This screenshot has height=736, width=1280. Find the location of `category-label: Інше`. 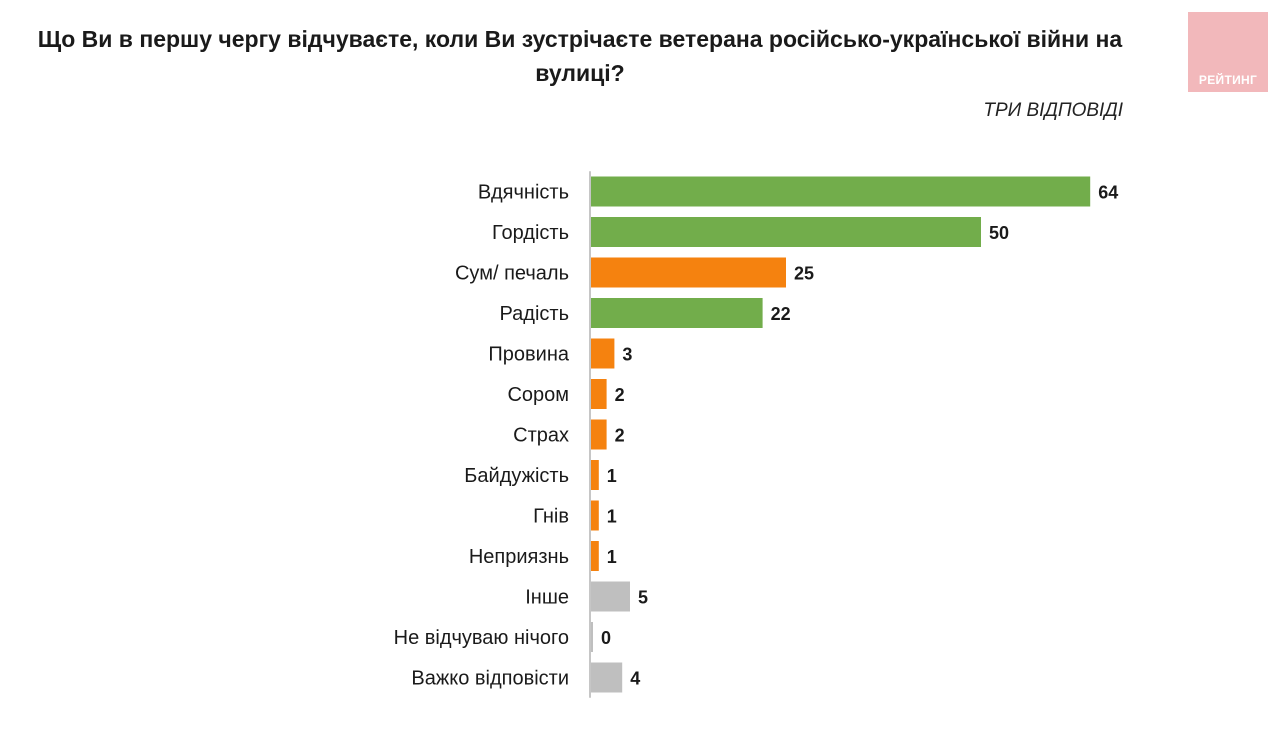

category-label: Інше is located at coordinates (547, 598).